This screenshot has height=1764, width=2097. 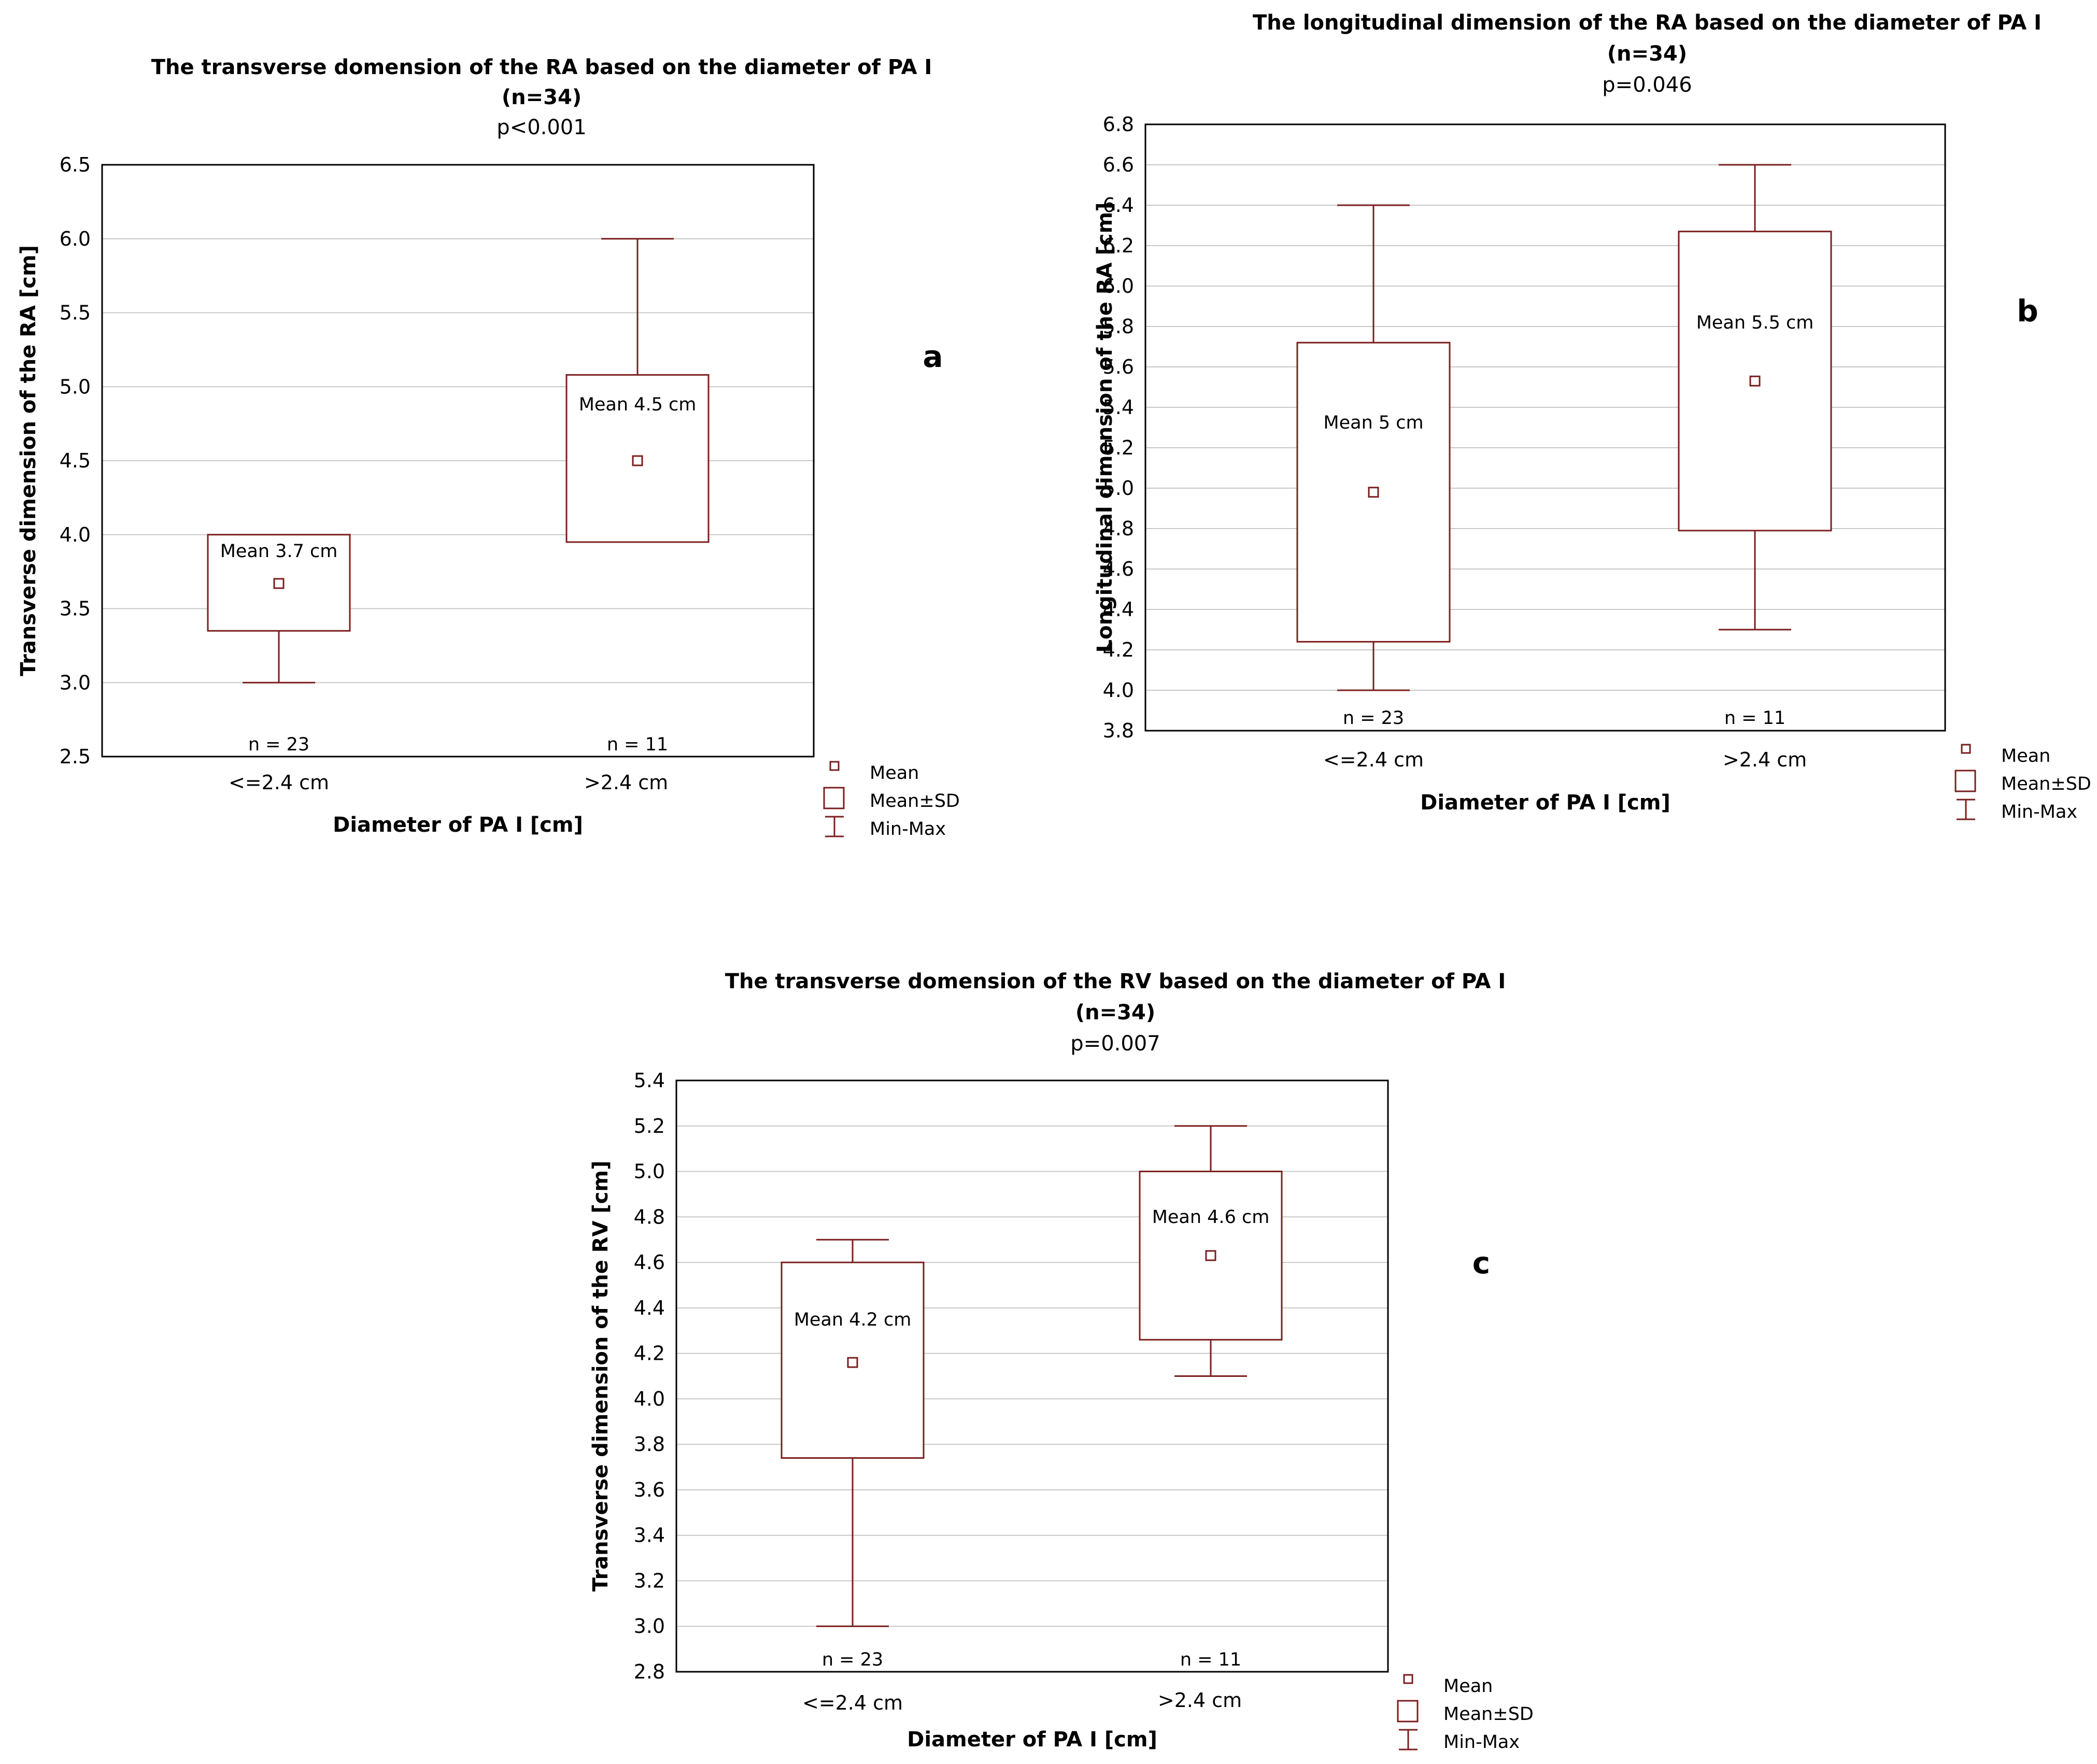 I want to click on mean-label: Mean 5.5 cm, so click(x=1755, y=322).